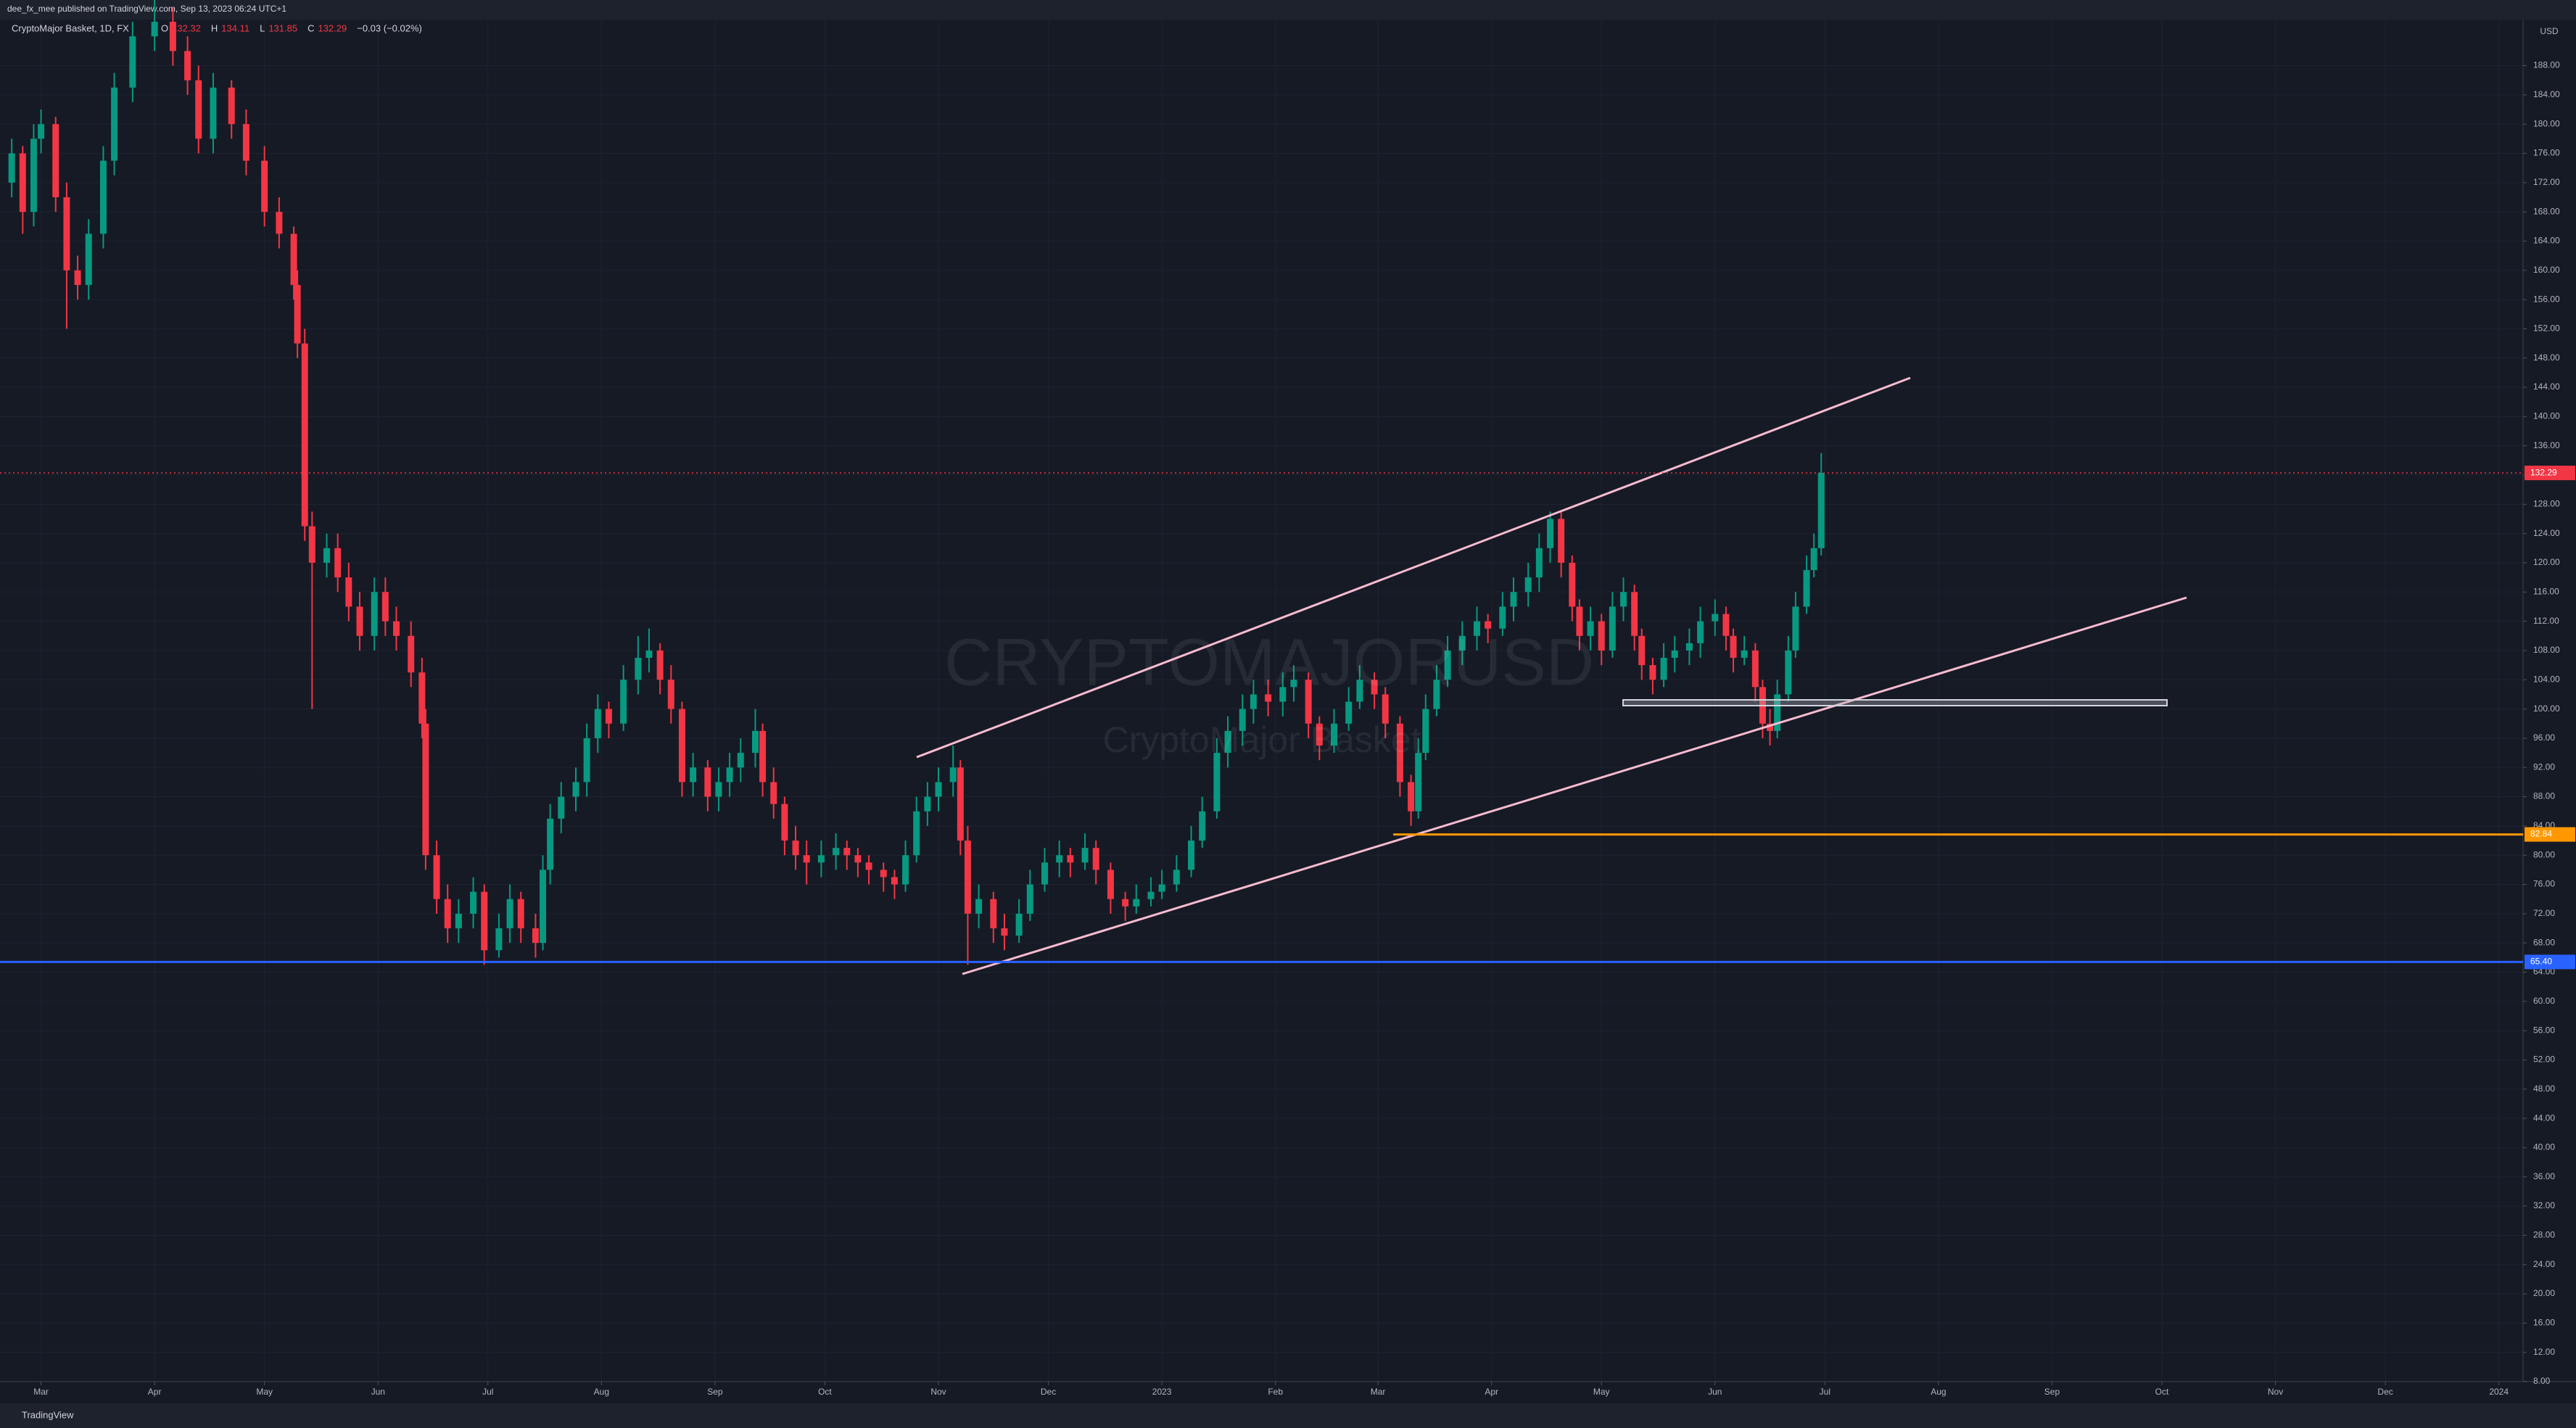 The width and height of the screenshot is (2576, 1428). What do you see at coordinates (1269, 662) in the screenshot?
I see `watermark: CRYPTOMAJORUSD` at bounding box center [1269, 662].